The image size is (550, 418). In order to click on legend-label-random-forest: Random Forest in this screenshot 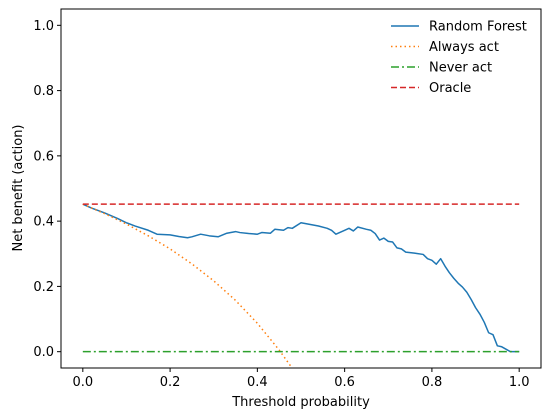, I will do `click(478, 27)`.